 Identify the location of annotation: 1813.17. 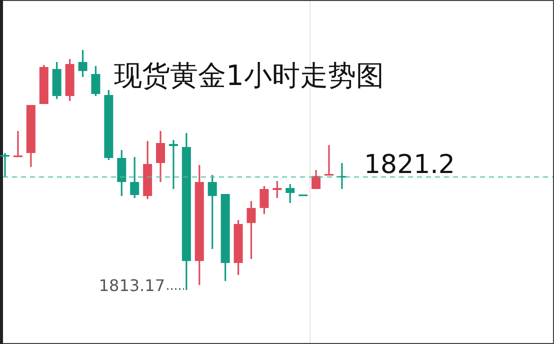
(131, 285).